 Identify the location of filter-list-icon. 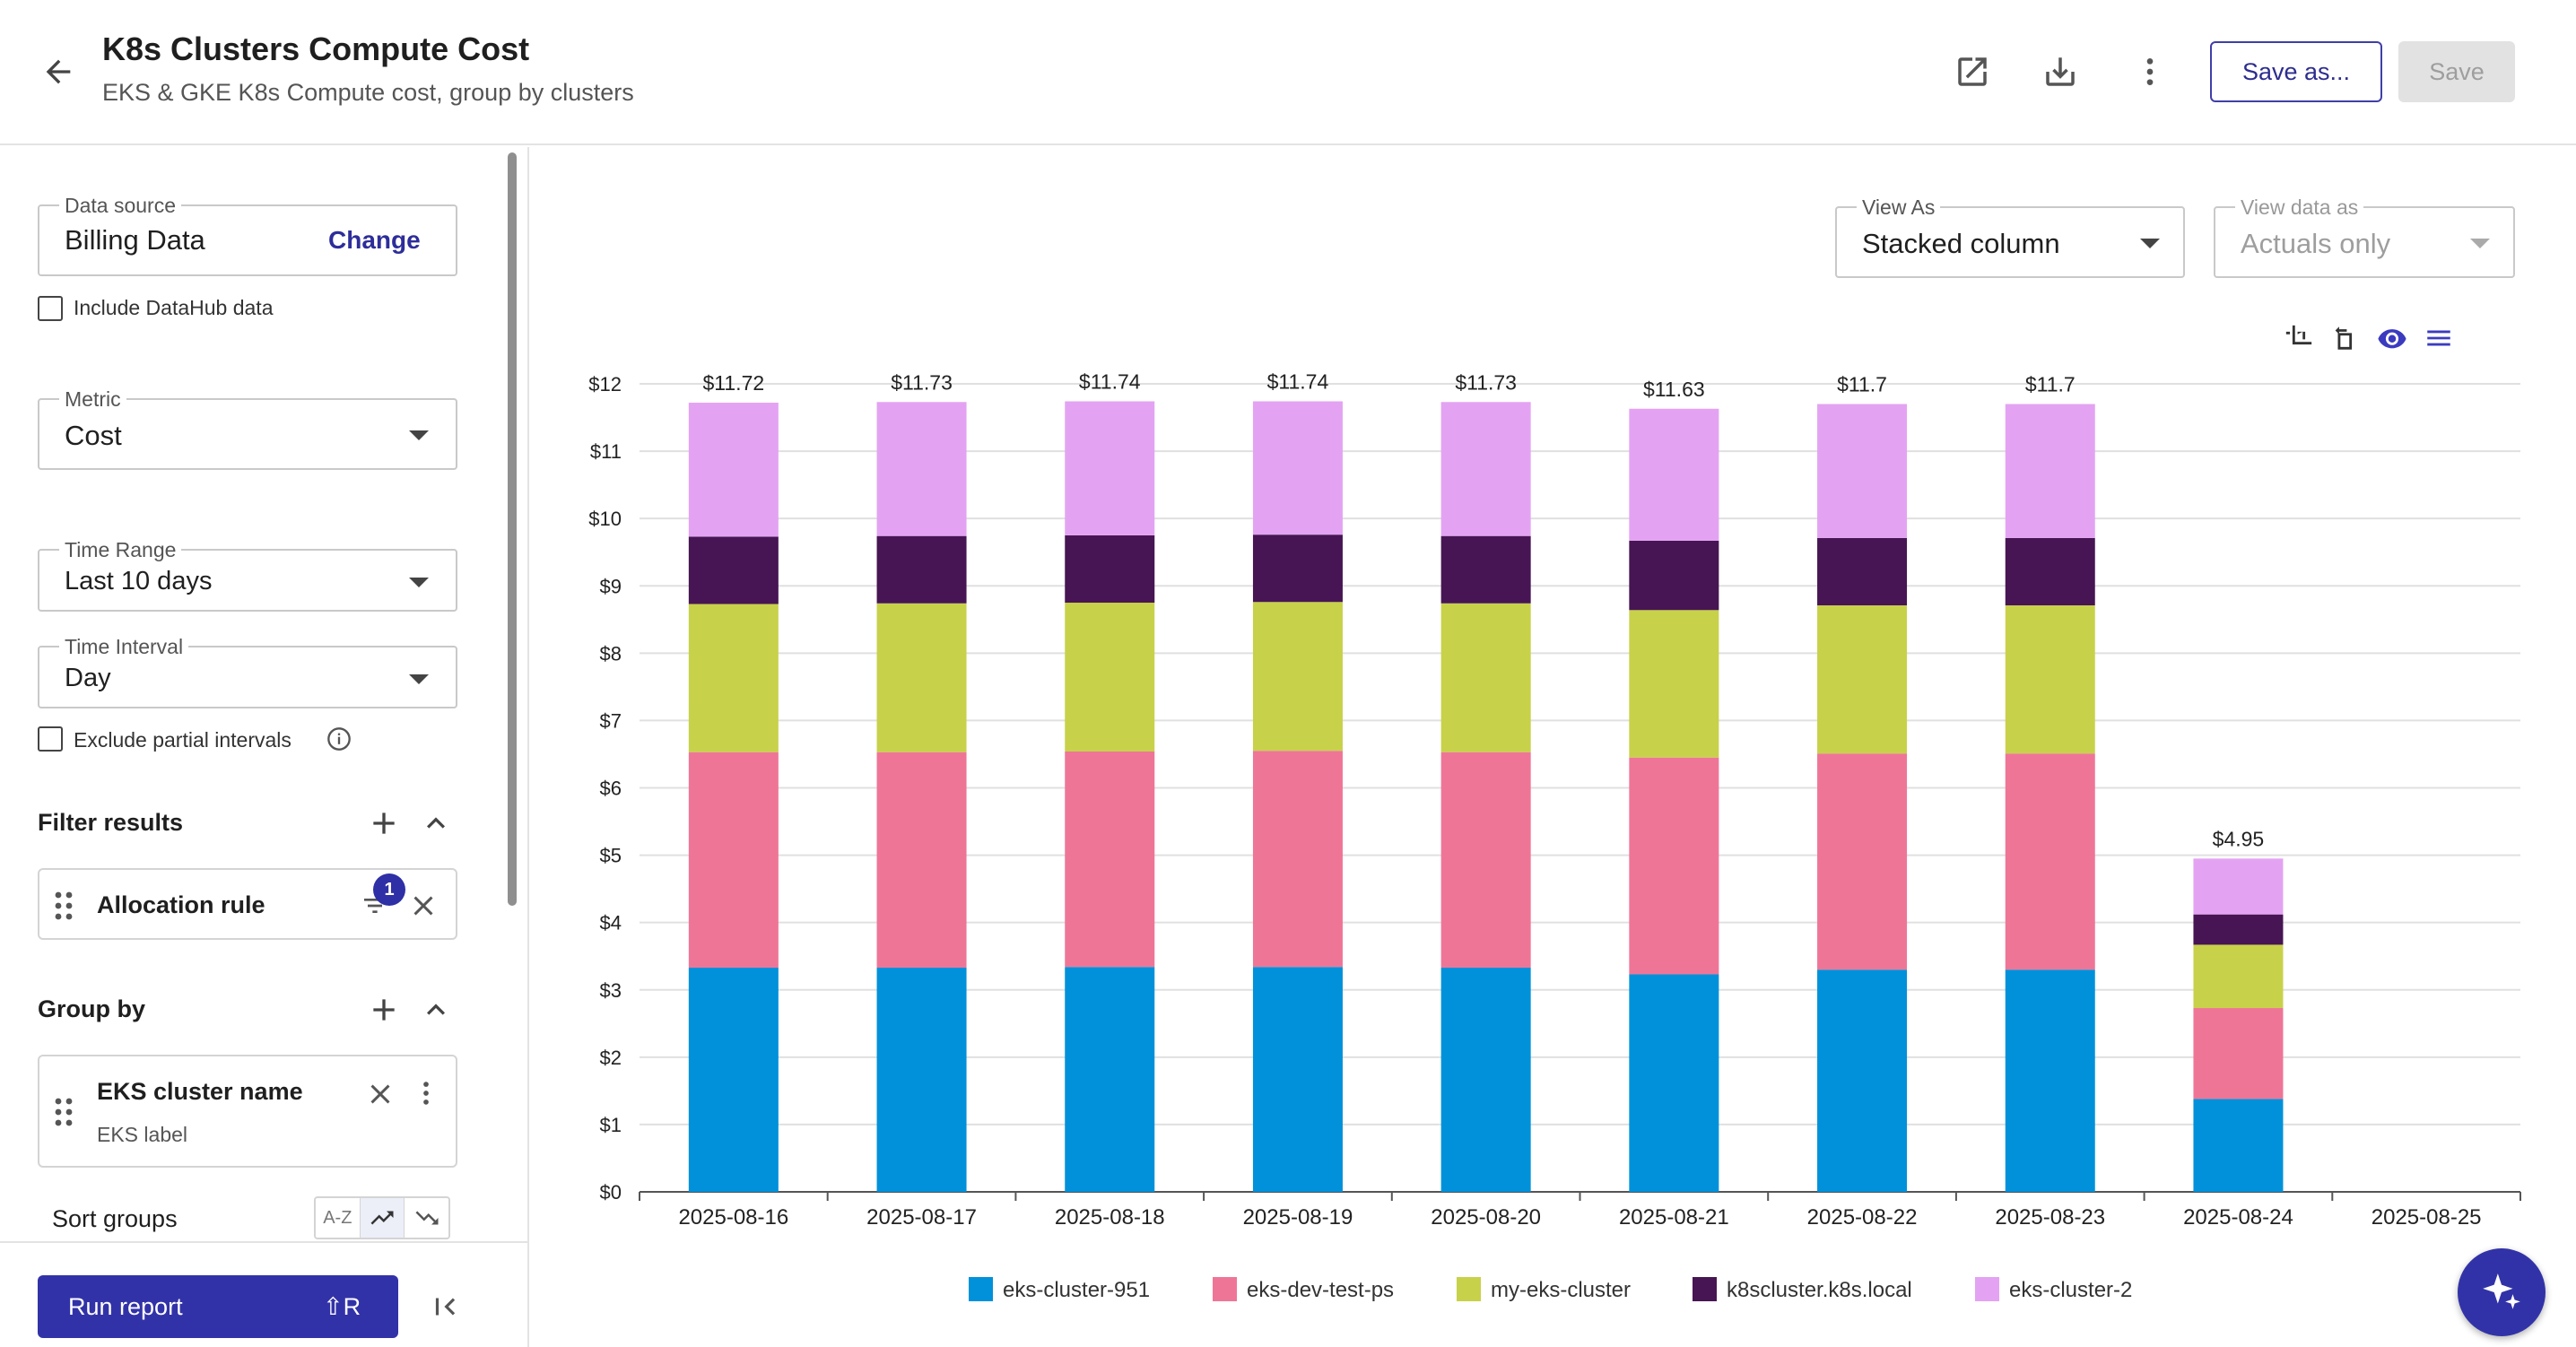
(376, 906).